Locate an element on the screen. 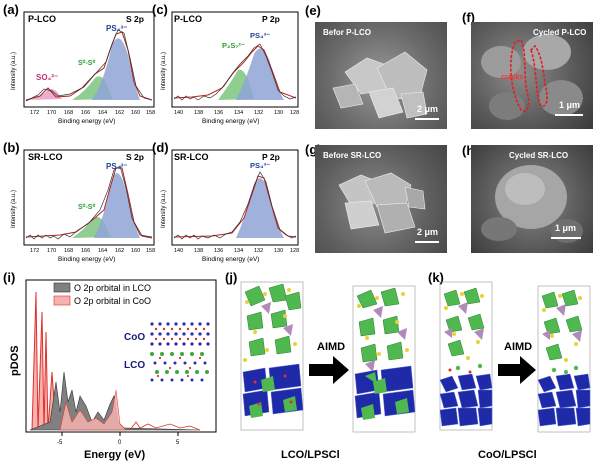  xlabel-i: Energy (eV) is located at coordinates (114, 455).